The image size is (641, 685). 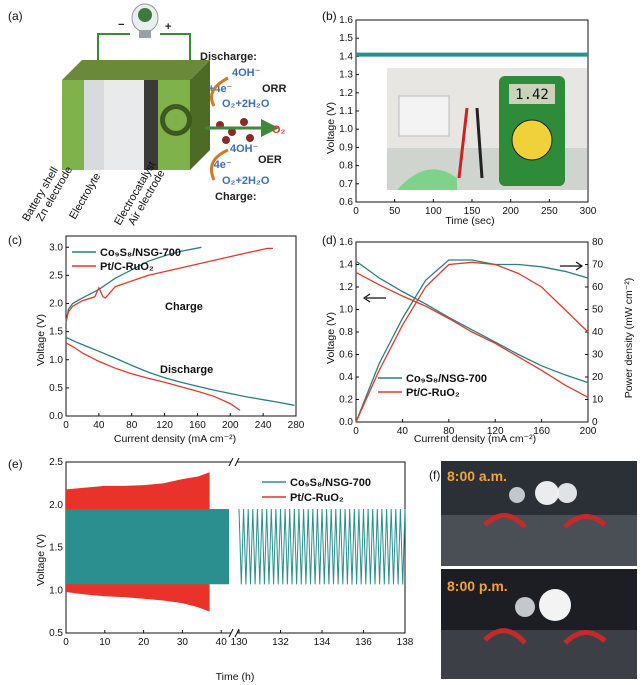 What do you see at coordinates (147, 547) in the screenshot?
I see `chart-e-band-co9s8-left` at bounding box center [147, 547].